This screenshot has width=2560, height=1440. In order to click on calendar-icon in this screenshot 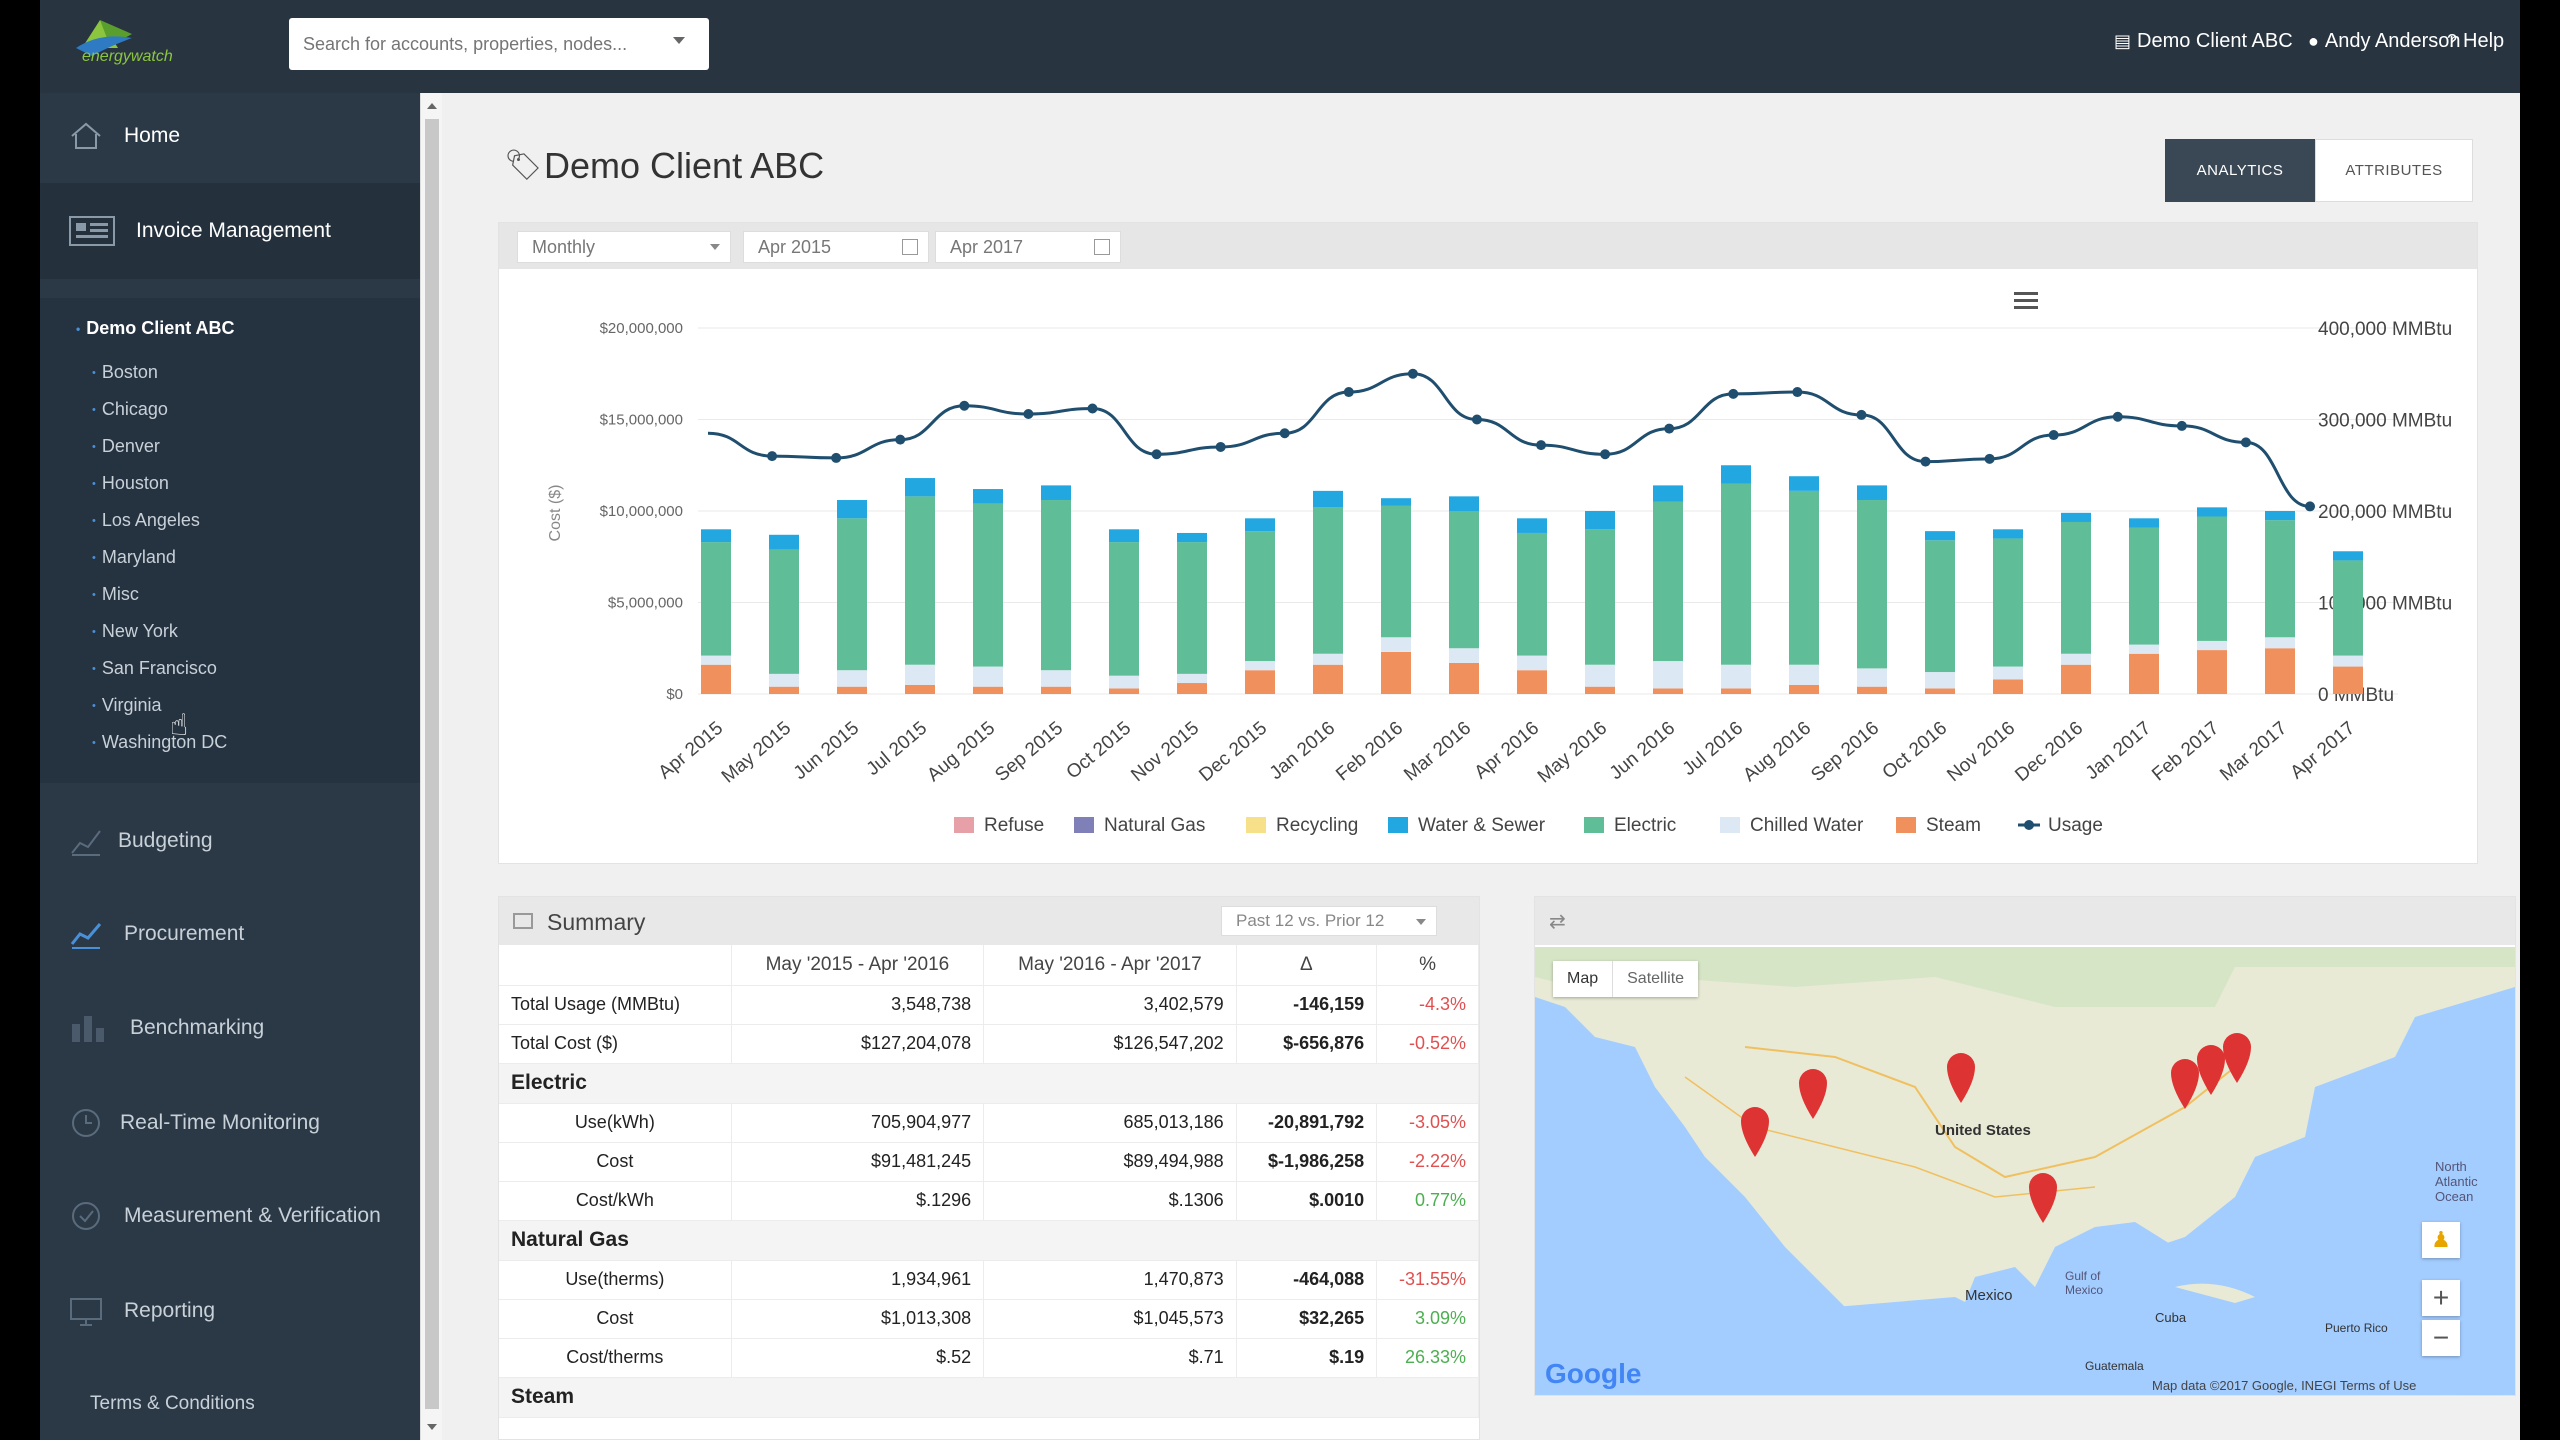, I will do `click(910, 247)`.